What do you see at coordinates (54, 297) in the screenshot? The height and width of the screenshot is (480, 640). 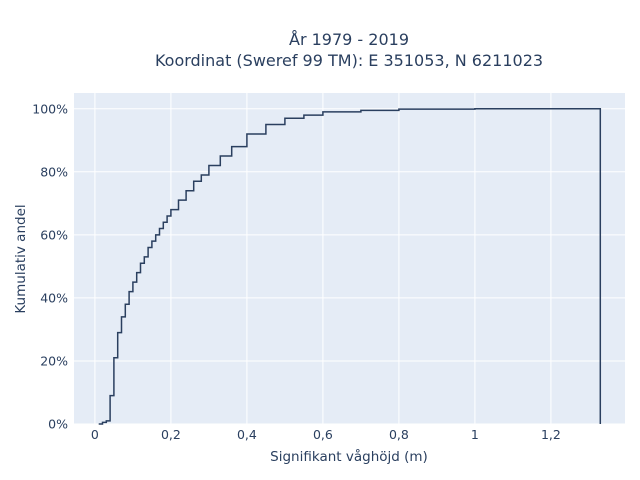 I see `y-tick-label: 40%` at bounding box center [54, 297].